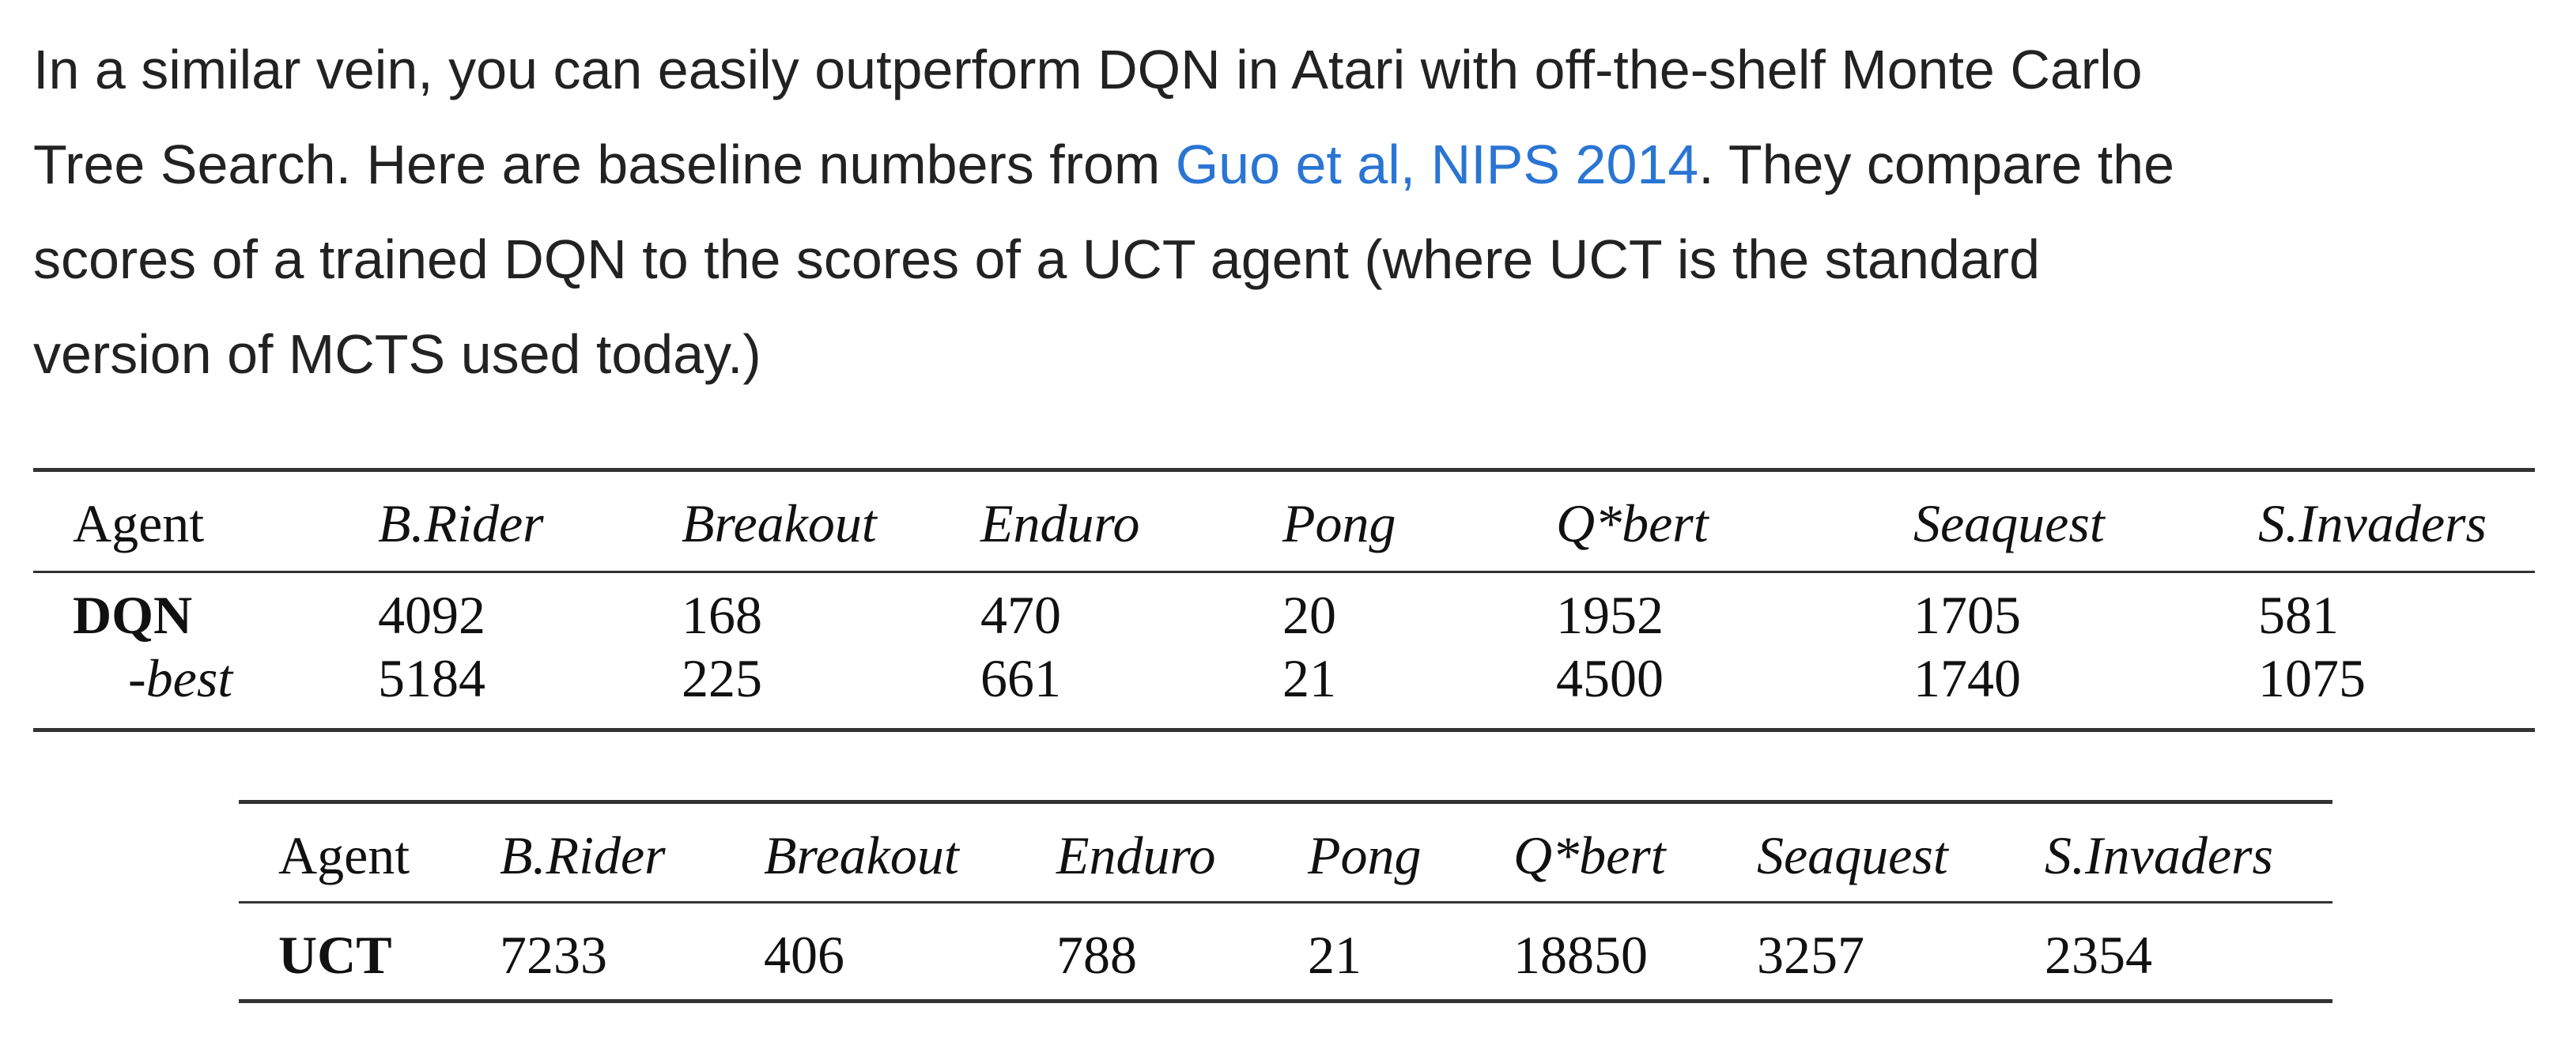  I want to click on row-best-b-rider: 5184, so click(431, 678).